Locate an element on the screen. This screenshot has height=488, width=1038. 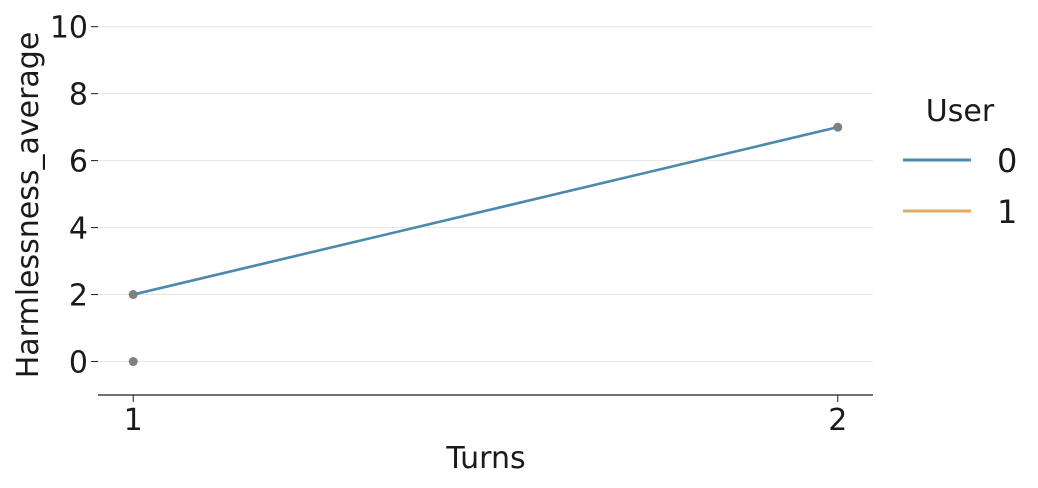
x-tick-label: 2 is located at coordinates (837, 420).